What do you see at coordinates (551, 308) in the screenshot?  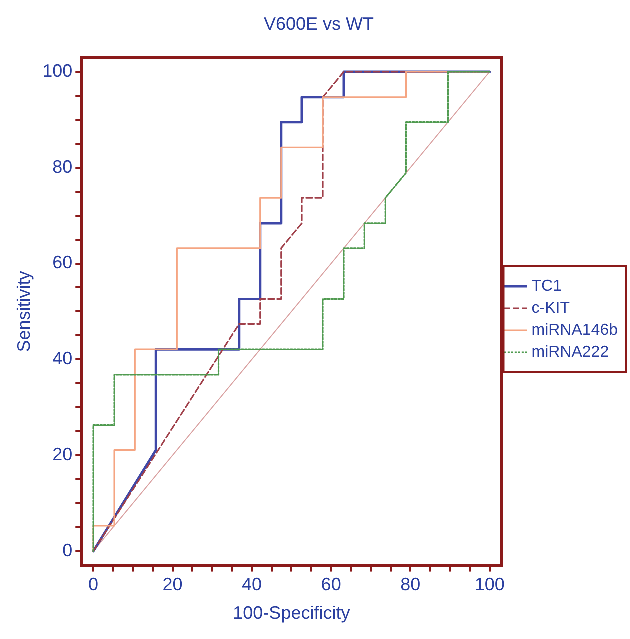 I see `legend-label: c-KIT` at bounding box center [551, 308].